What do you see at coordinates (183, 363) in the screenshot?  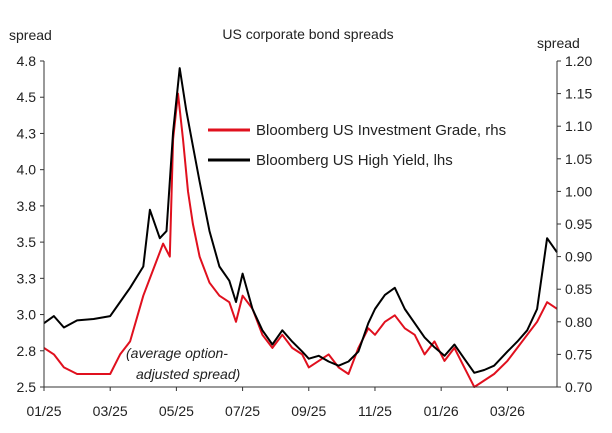 I see `annotation: (average option- adjusted spread)` at bounding box center [183, 363].